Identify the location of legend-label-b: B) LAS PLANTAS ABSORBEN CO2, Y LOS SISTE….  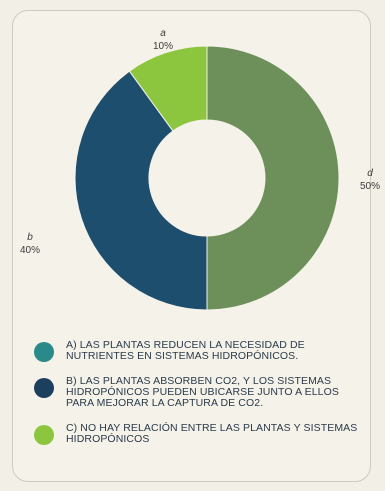
(202, 392).